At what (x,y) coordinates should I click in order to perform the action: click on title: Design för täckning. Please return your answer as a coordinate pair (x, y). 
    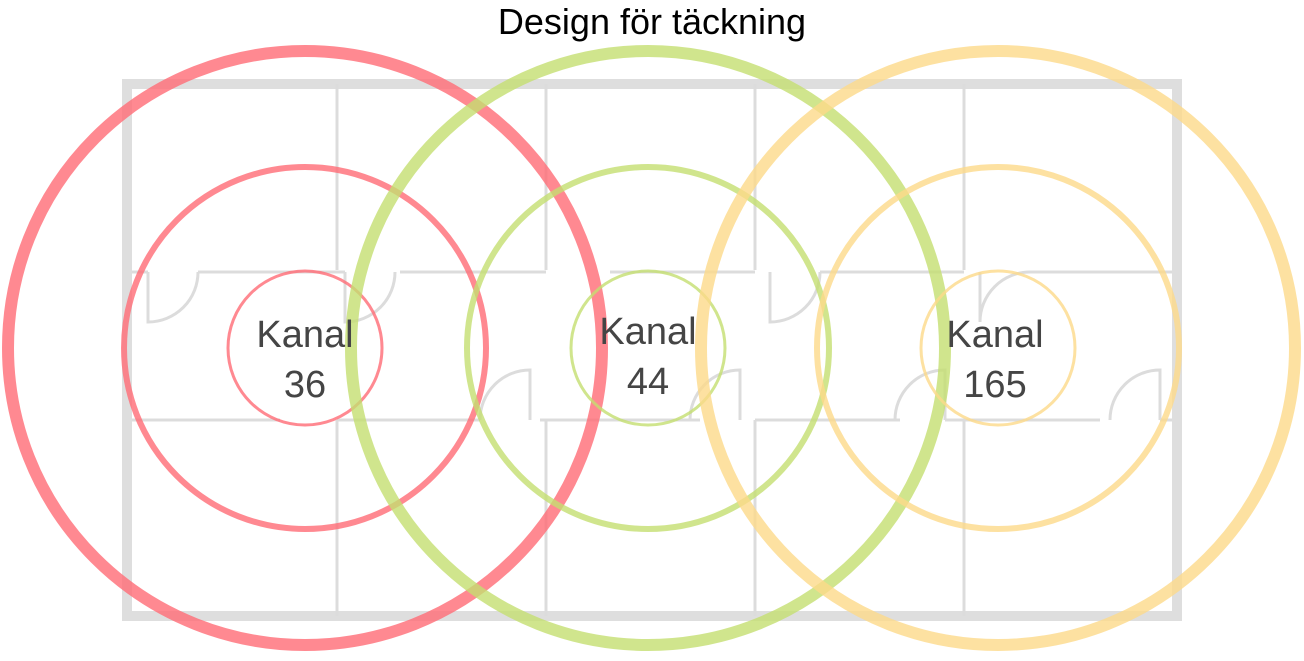
    Looking at the image, I should click on (652, 21).